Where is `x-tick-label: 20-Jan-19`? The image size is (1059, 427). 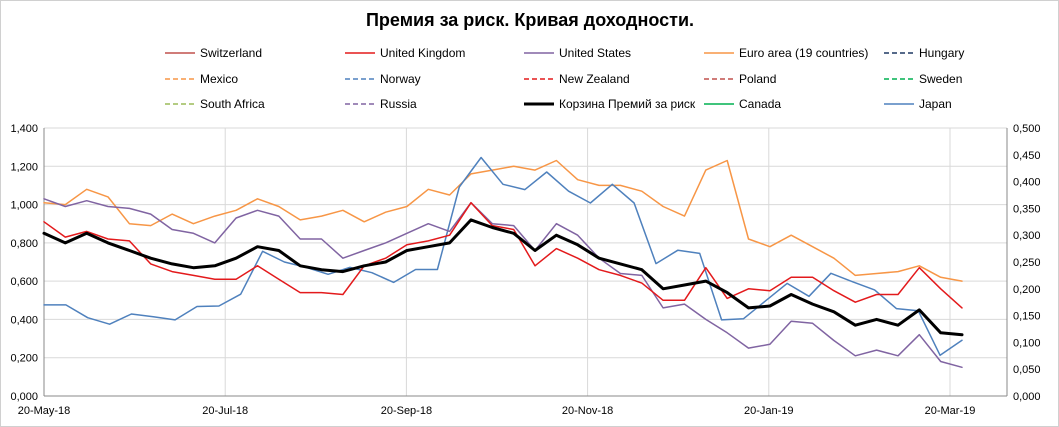
x-tick-label: 20-Jan-19 is located at coordinates (769, 411).